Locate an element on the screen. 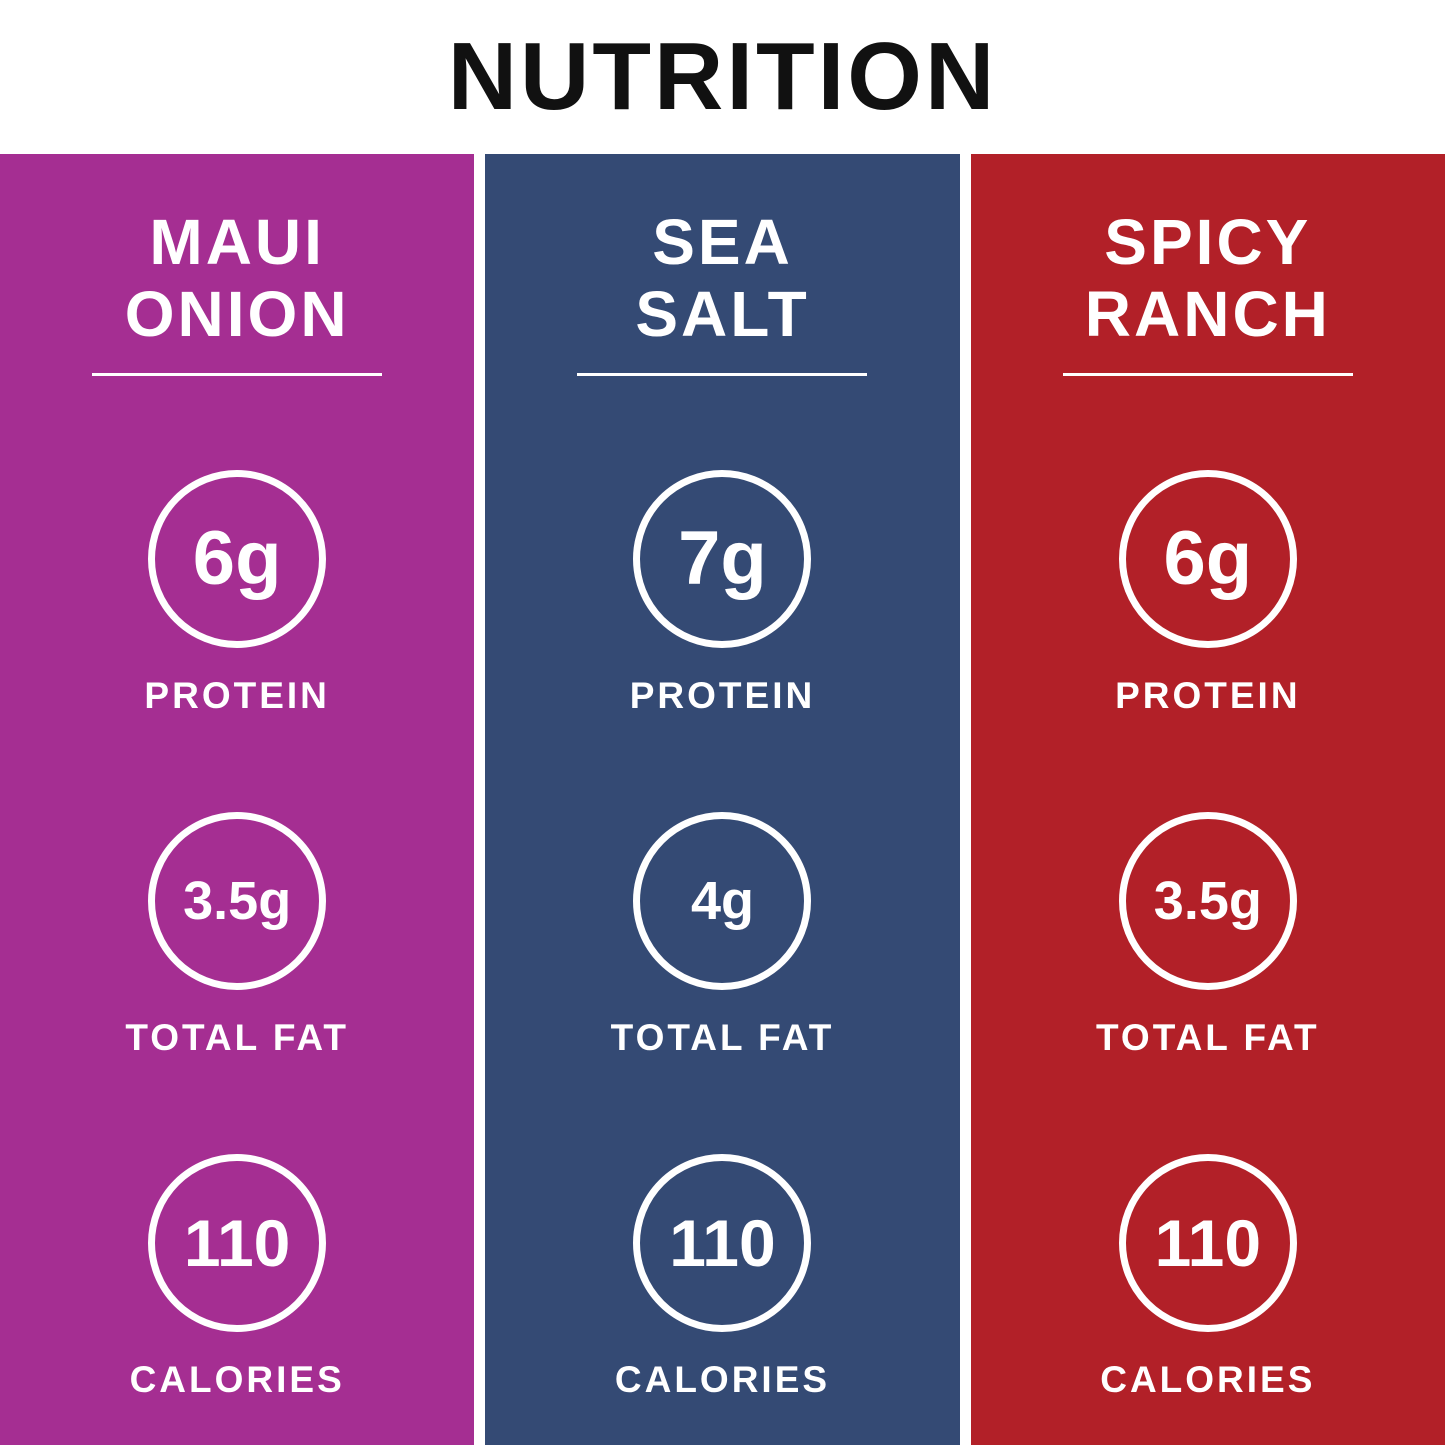  header: NUTRITION is located at coordinates (722, 77).